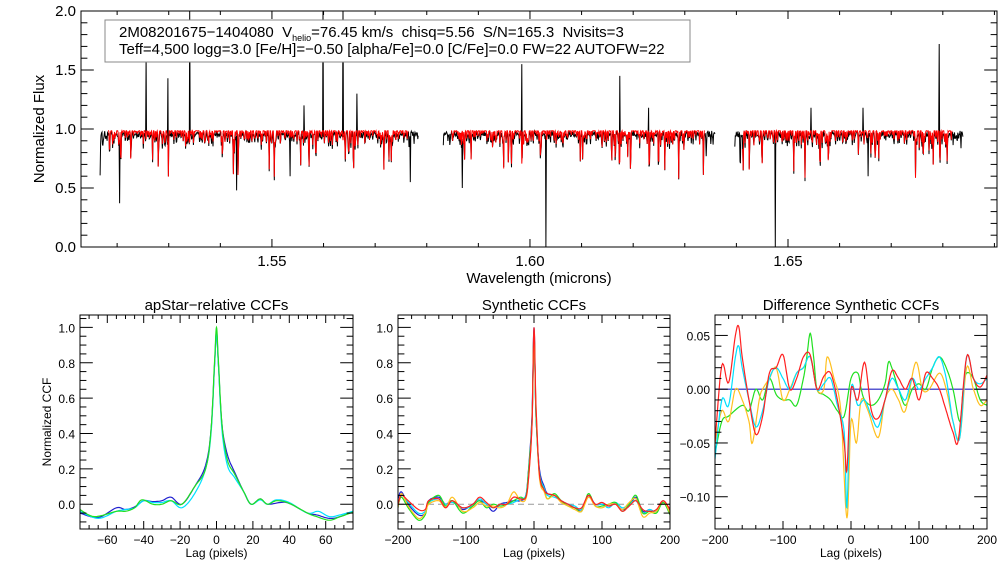  What do you see at coordinates (699, 336) in the screenshot?
I see `y-tick-label: 0.05` at bounding box center [699, 336].